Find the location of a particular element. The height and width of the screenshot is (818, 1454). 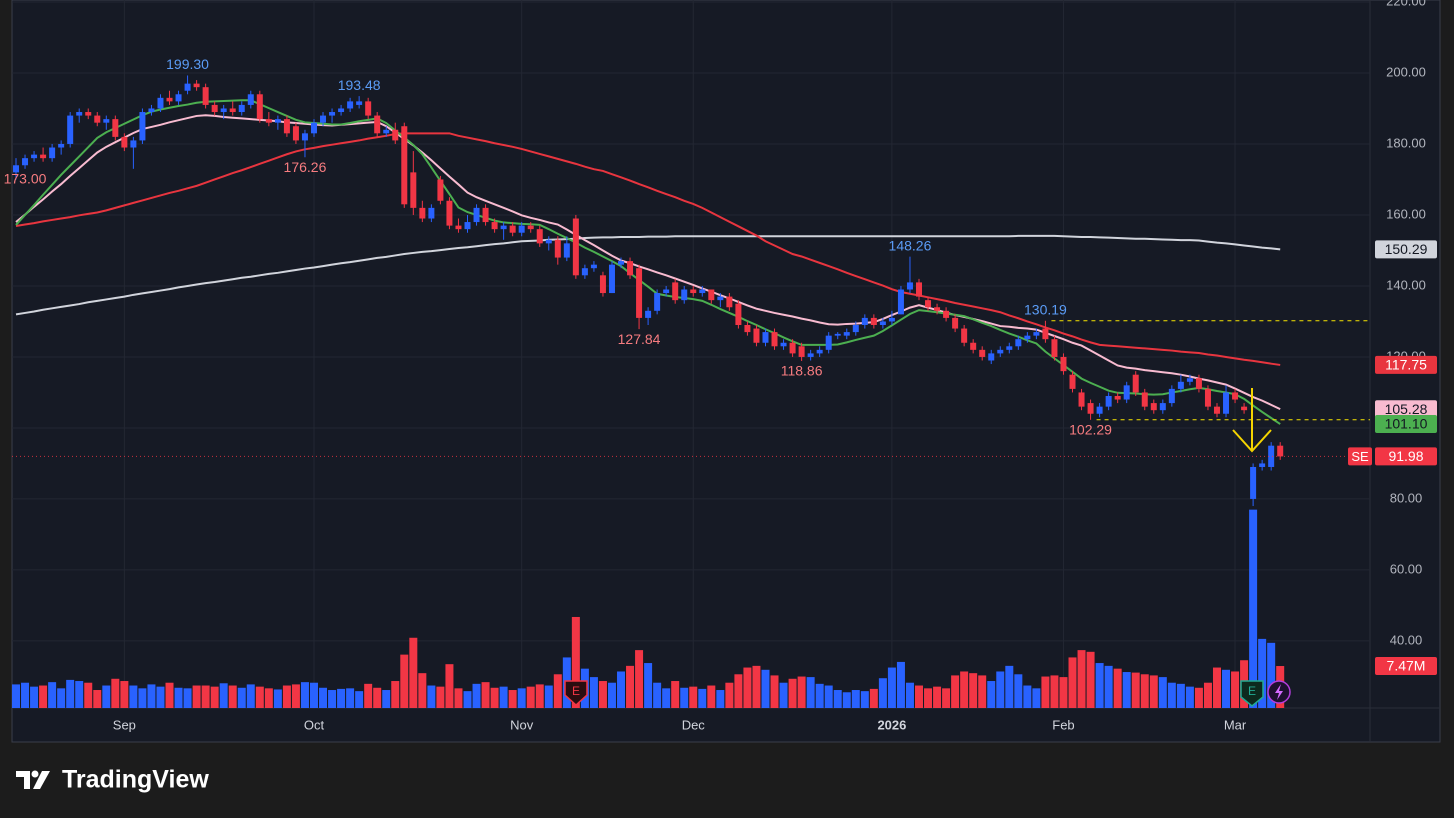

extreme-label: 199.30 is located at coordinates (187, 64).